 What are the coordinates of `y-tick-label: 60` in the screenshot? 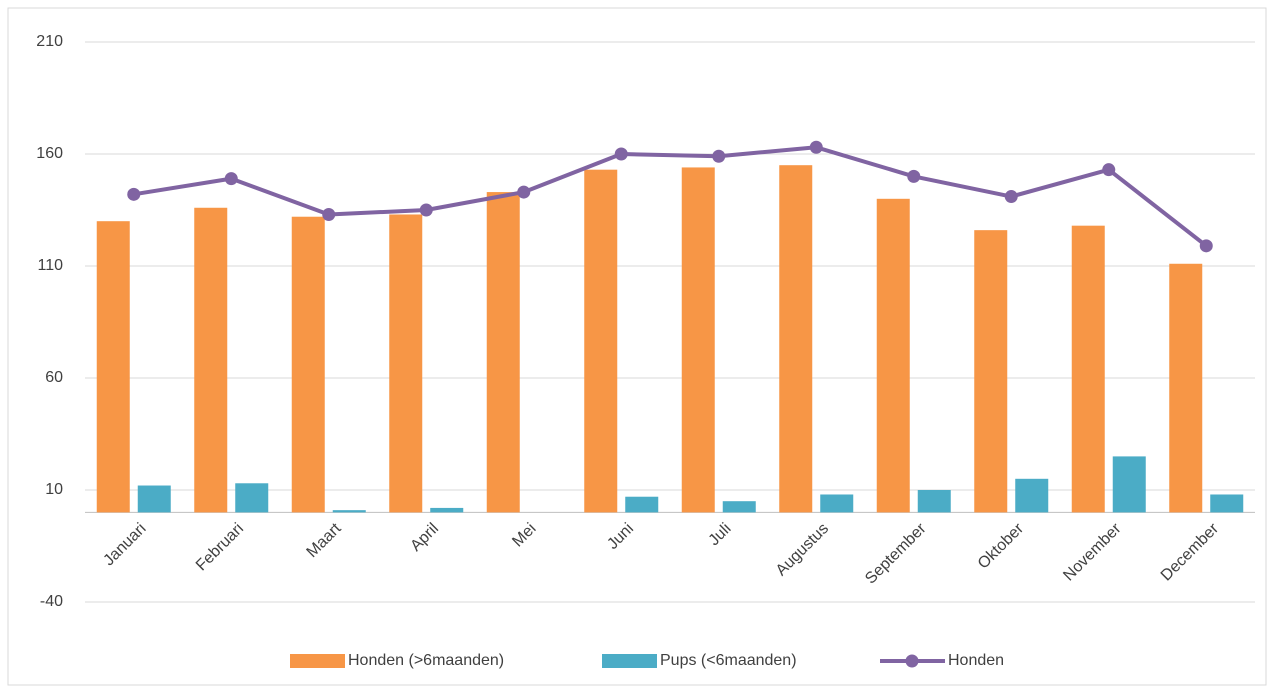 It's located at (54, 377).